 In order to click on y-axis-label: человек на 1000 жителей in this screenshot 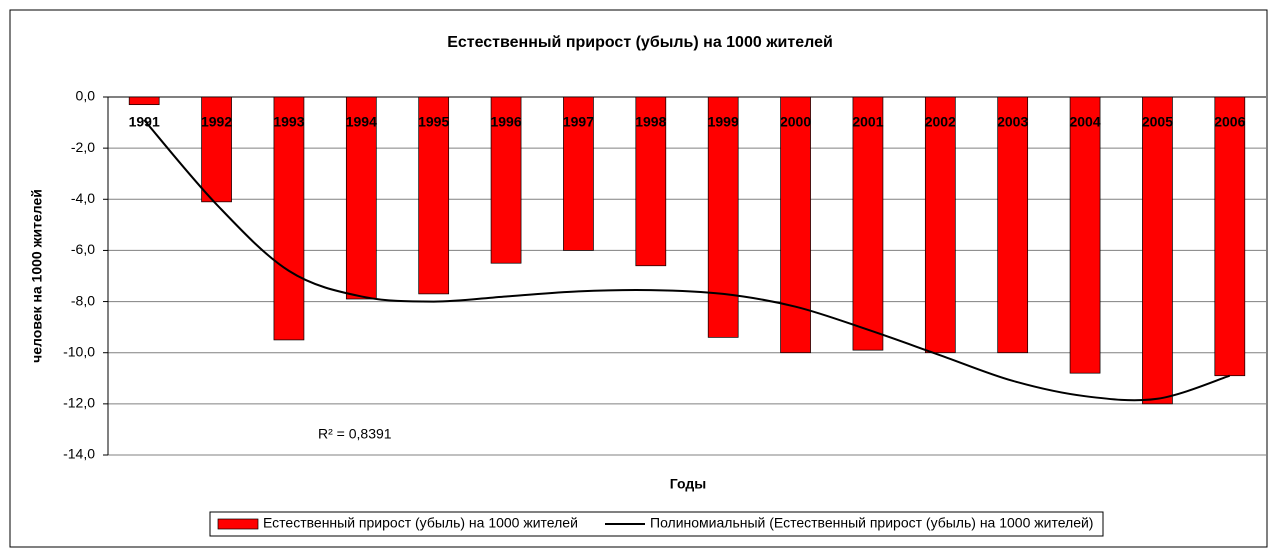, I will do `click(37, 276)`.